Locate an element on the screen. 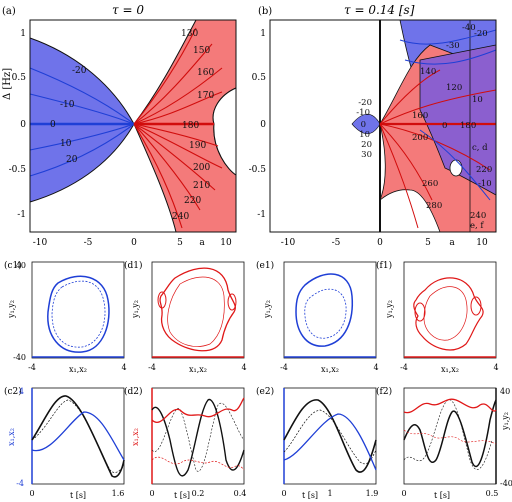 Image resolution: width=512 pixels, height=502 pixels. ytick: 40 is located at coordinates (21, 265).